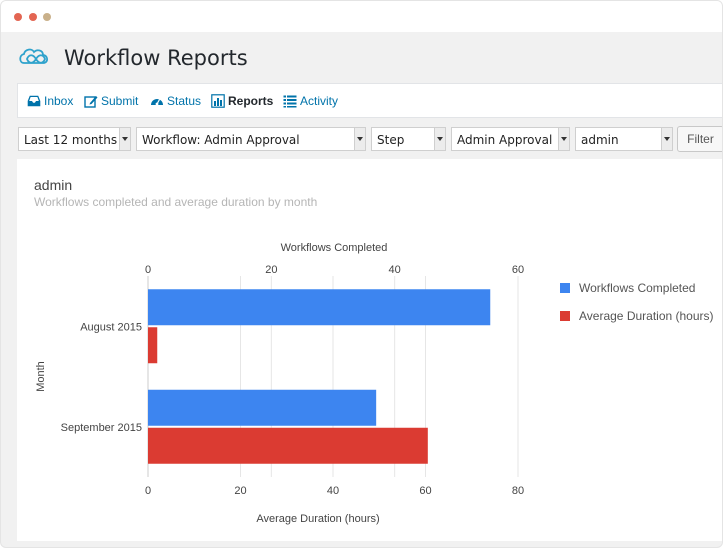 The width and height of the screenshot is (723, 548). What do you see at coordinates (333, 491) in the screenshot?
I see `bottom-axis-tick-label: 40` at bounding box center [333, 491].